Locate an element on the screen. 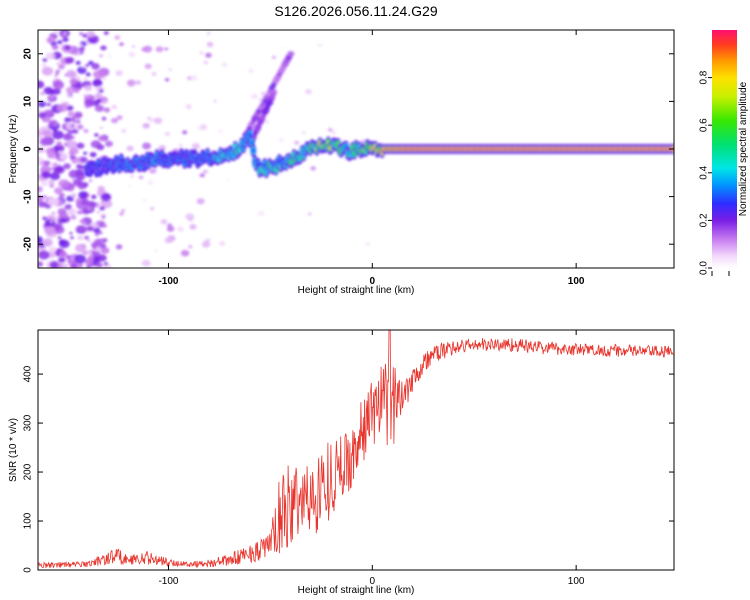 The height and width of the screenshot is (600, 750). colorbar-label: Normalized spectral amplitude is located at coordinates (743, 148).